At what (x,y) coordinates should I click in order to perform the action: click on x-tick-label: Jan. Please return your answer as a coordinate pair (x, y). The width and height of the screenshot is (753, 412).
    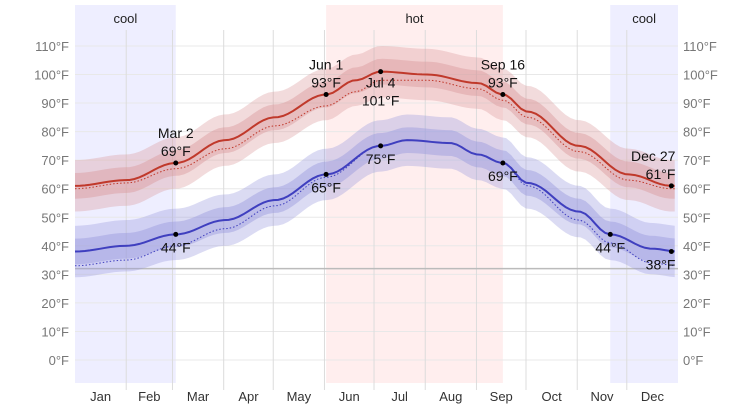
    Looking at the image, I should click on (100, 396).